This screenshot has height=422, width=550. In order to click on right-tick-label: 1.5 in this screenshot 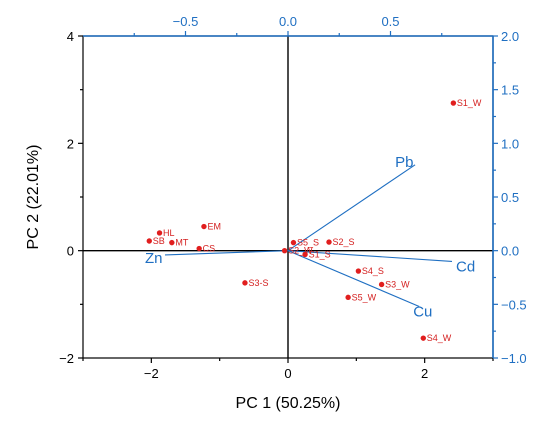, I will do `click(510, 90)`.